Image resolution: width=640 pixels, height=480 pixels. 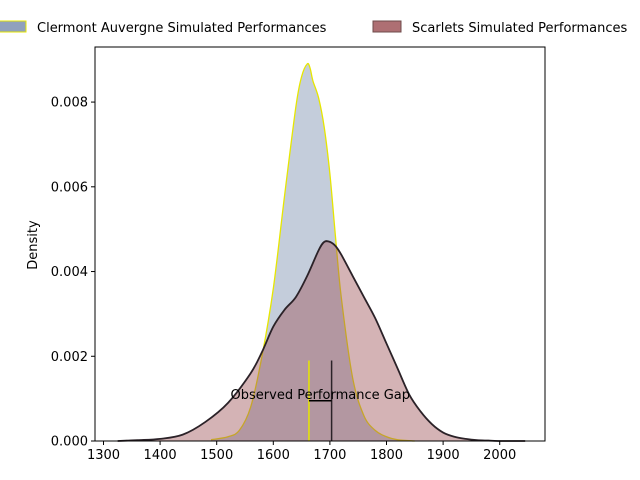 I want to click on y-tick-label: 0.008, so click(x=69, y=103).